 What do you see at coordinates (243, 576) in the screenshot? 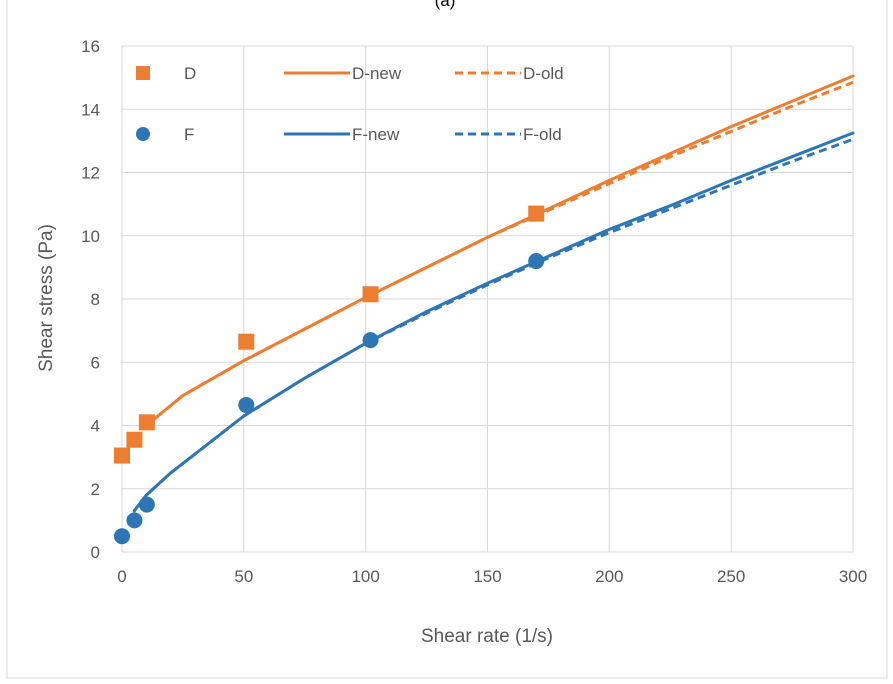
I see `x-tick-label: 50` at bounding box center [243, 576].